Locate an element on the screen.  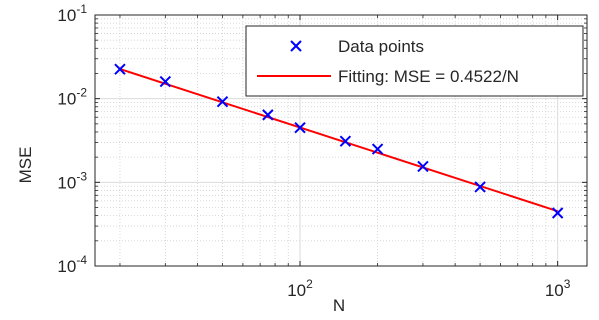
x-tick-label: 10³ is located at coordinates (558, 288).